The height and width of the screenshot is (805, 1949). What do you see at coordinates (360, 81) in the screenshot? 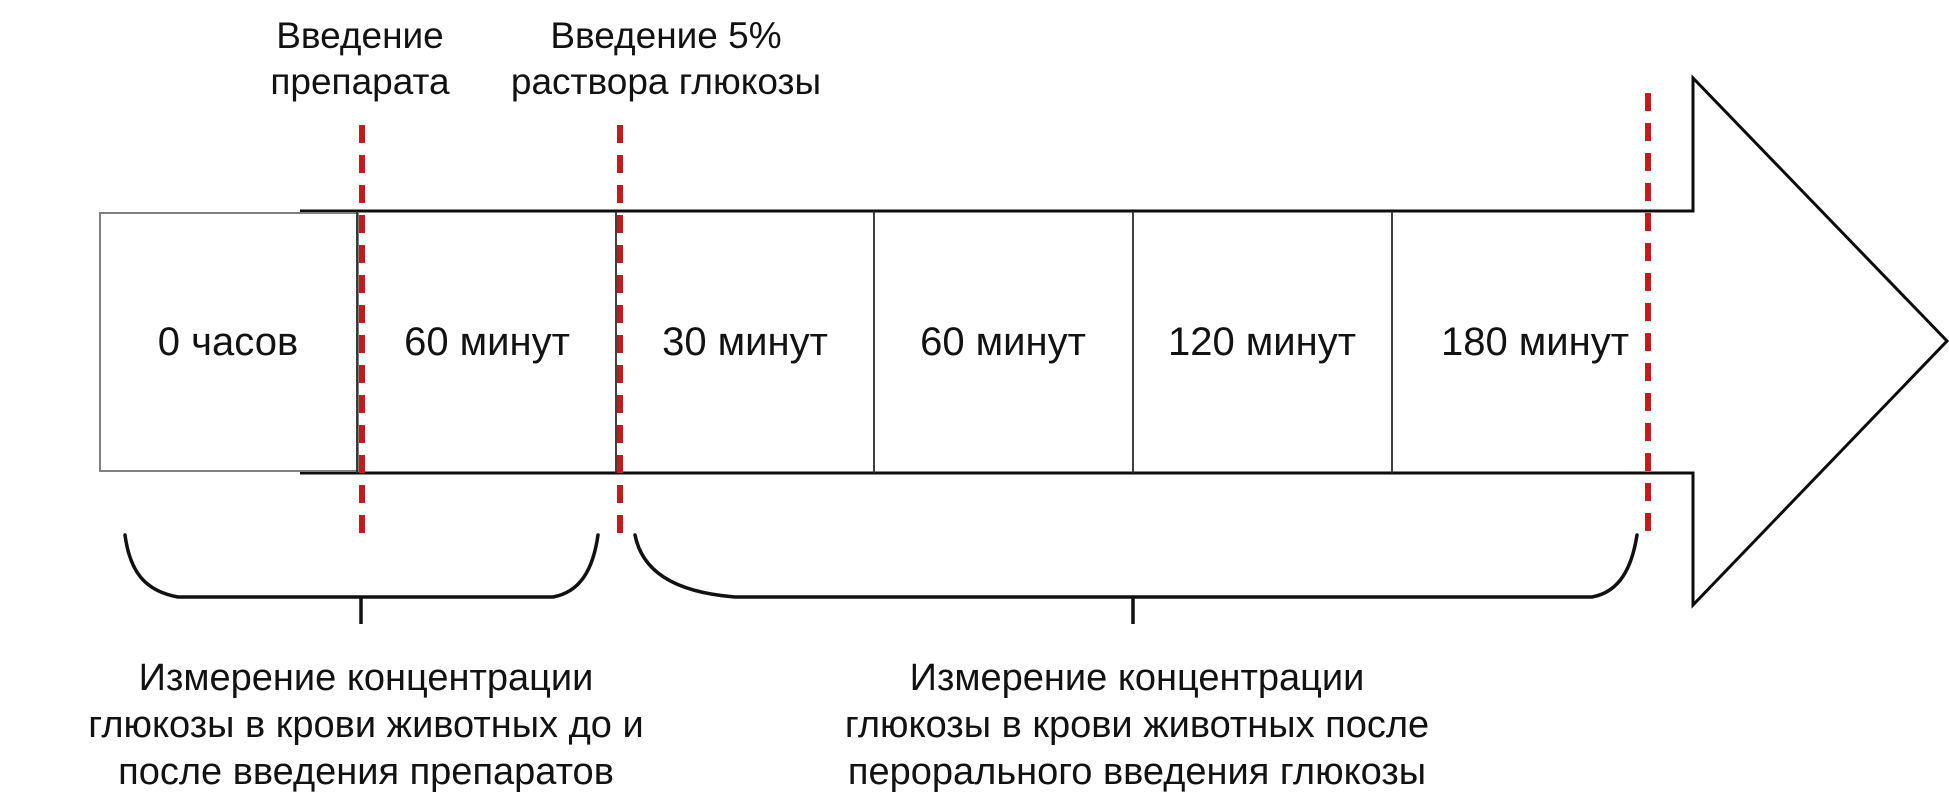
I see `annotation-drug-line2: препарата` at bounding box center [360, 81].